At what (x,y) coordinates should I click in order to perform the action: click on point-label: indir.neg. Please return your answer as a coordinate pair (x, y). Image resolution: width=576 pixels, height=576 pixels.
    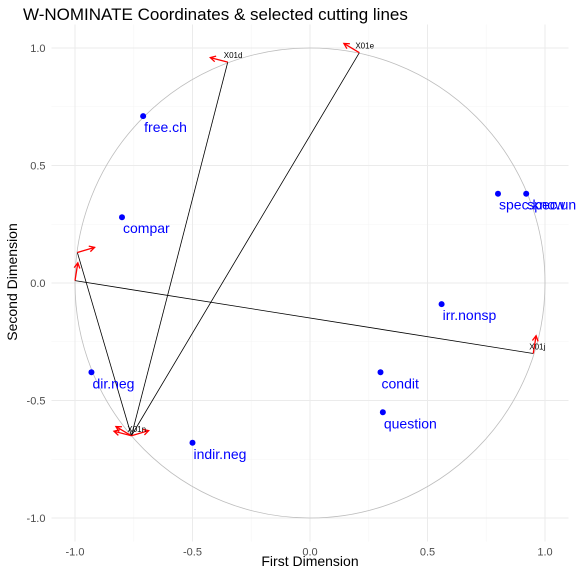
    Looking at the image, I should click on (220, 454).